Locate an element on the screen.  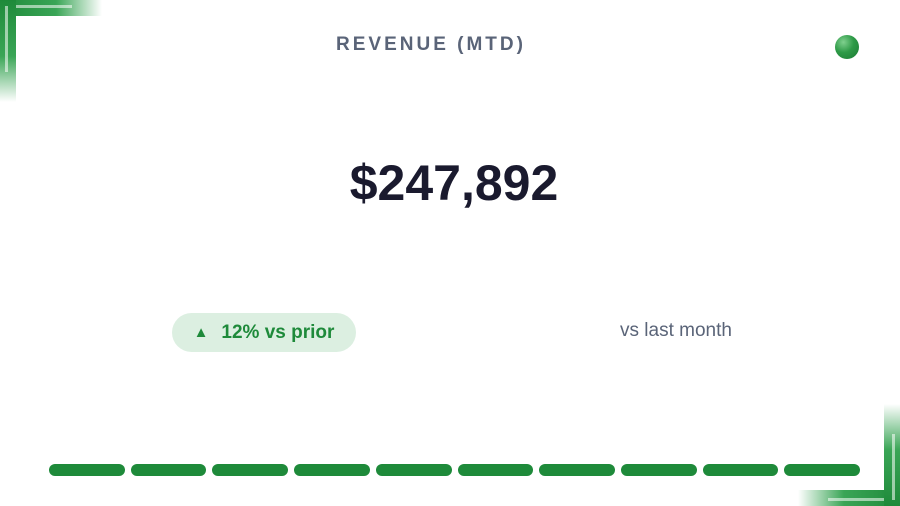
corner-accent-top-left-horizontal is located at coordinates (51, 8).